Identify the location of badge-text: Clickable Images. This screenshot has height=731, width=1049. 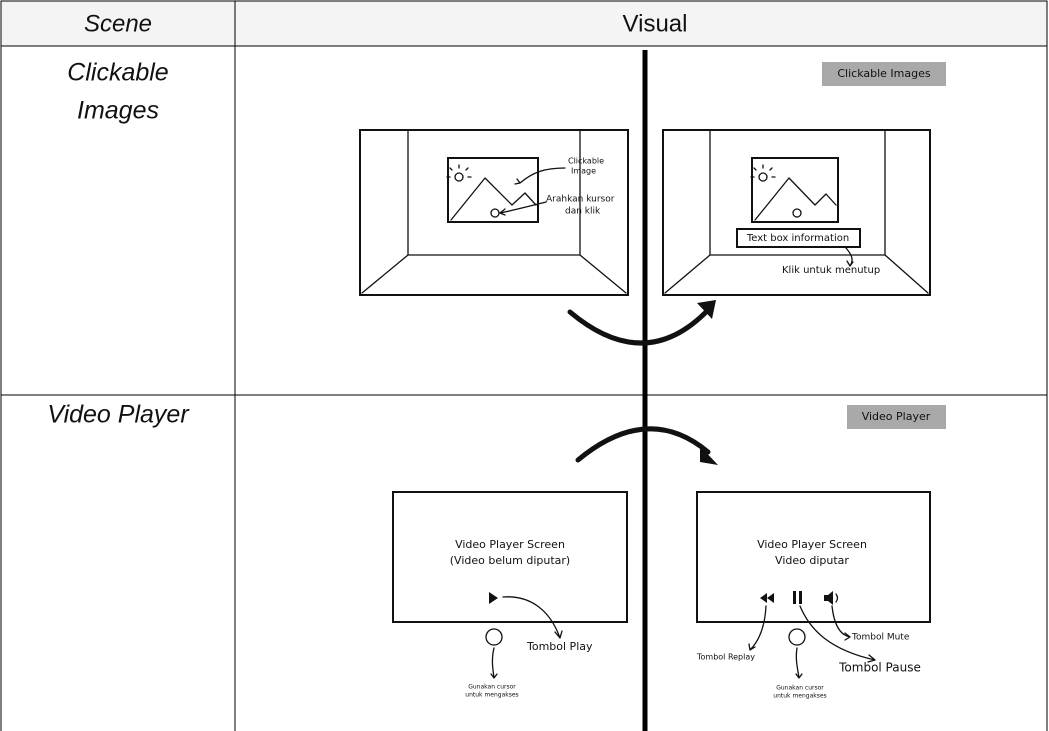
(884, 73).